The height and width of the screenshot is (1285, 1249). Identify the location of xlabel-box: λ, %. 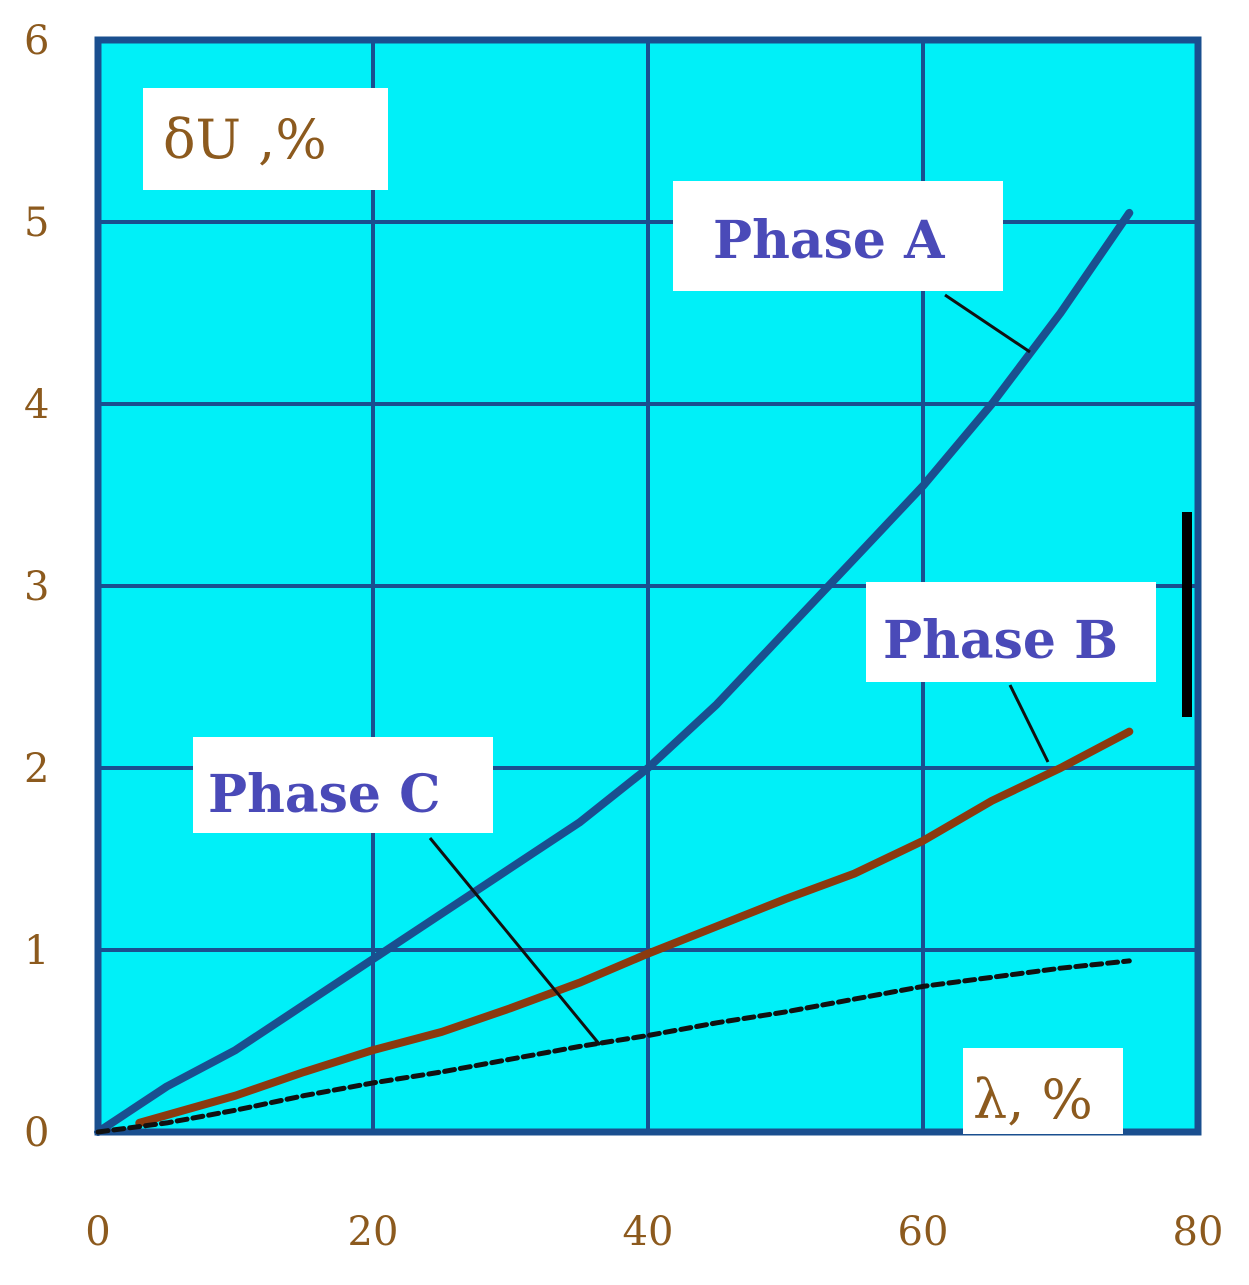
(1043, 1091).